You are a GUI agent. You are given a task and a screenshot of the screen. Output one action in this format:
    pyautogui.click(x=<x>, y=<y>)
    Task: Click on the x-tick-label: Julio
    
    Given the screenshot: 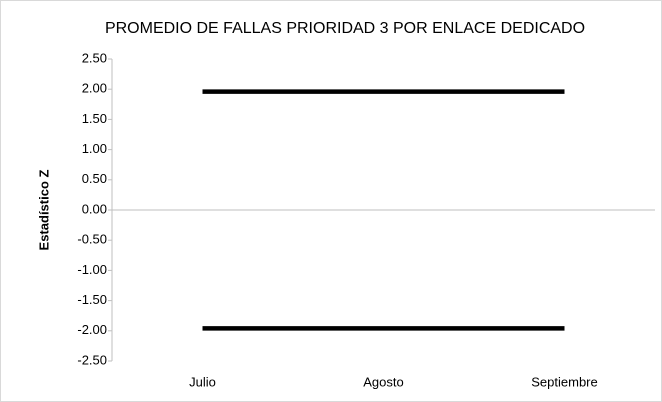 What is the action you would take?
    pyautogui.click(x=202, y=381)
    